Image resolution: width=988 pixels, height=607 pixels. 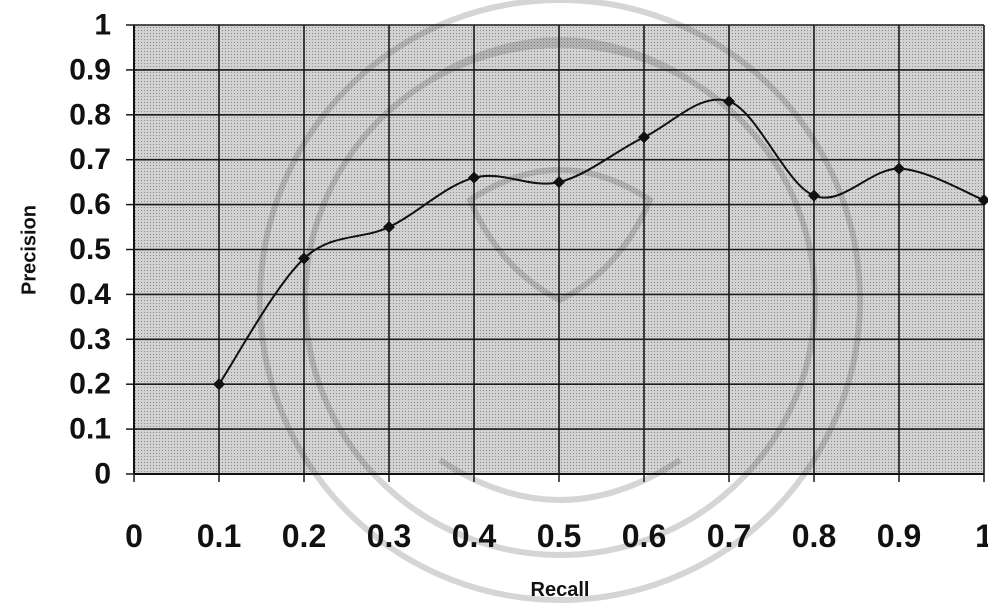 What do you see at coordinates (90, 429) in the screenshot?
I see `y-tick-label: 0.1` at bounding box center [90, 429].